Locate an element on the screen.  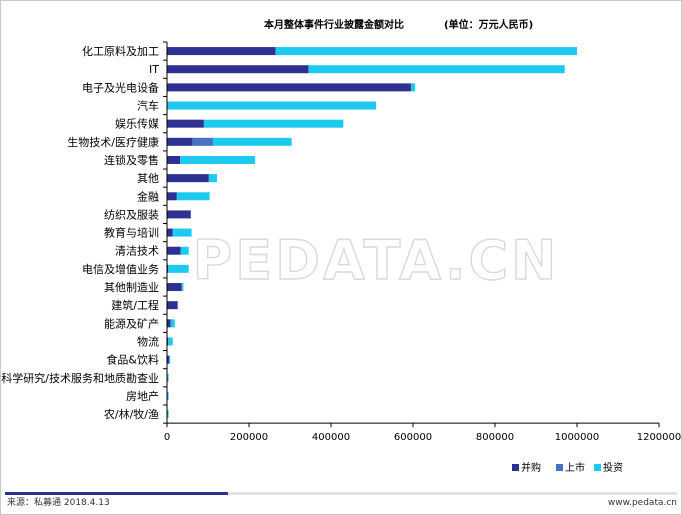
category-label: 科学研究/技术服务和地质勘查业 is located at coordinates (80, 378).